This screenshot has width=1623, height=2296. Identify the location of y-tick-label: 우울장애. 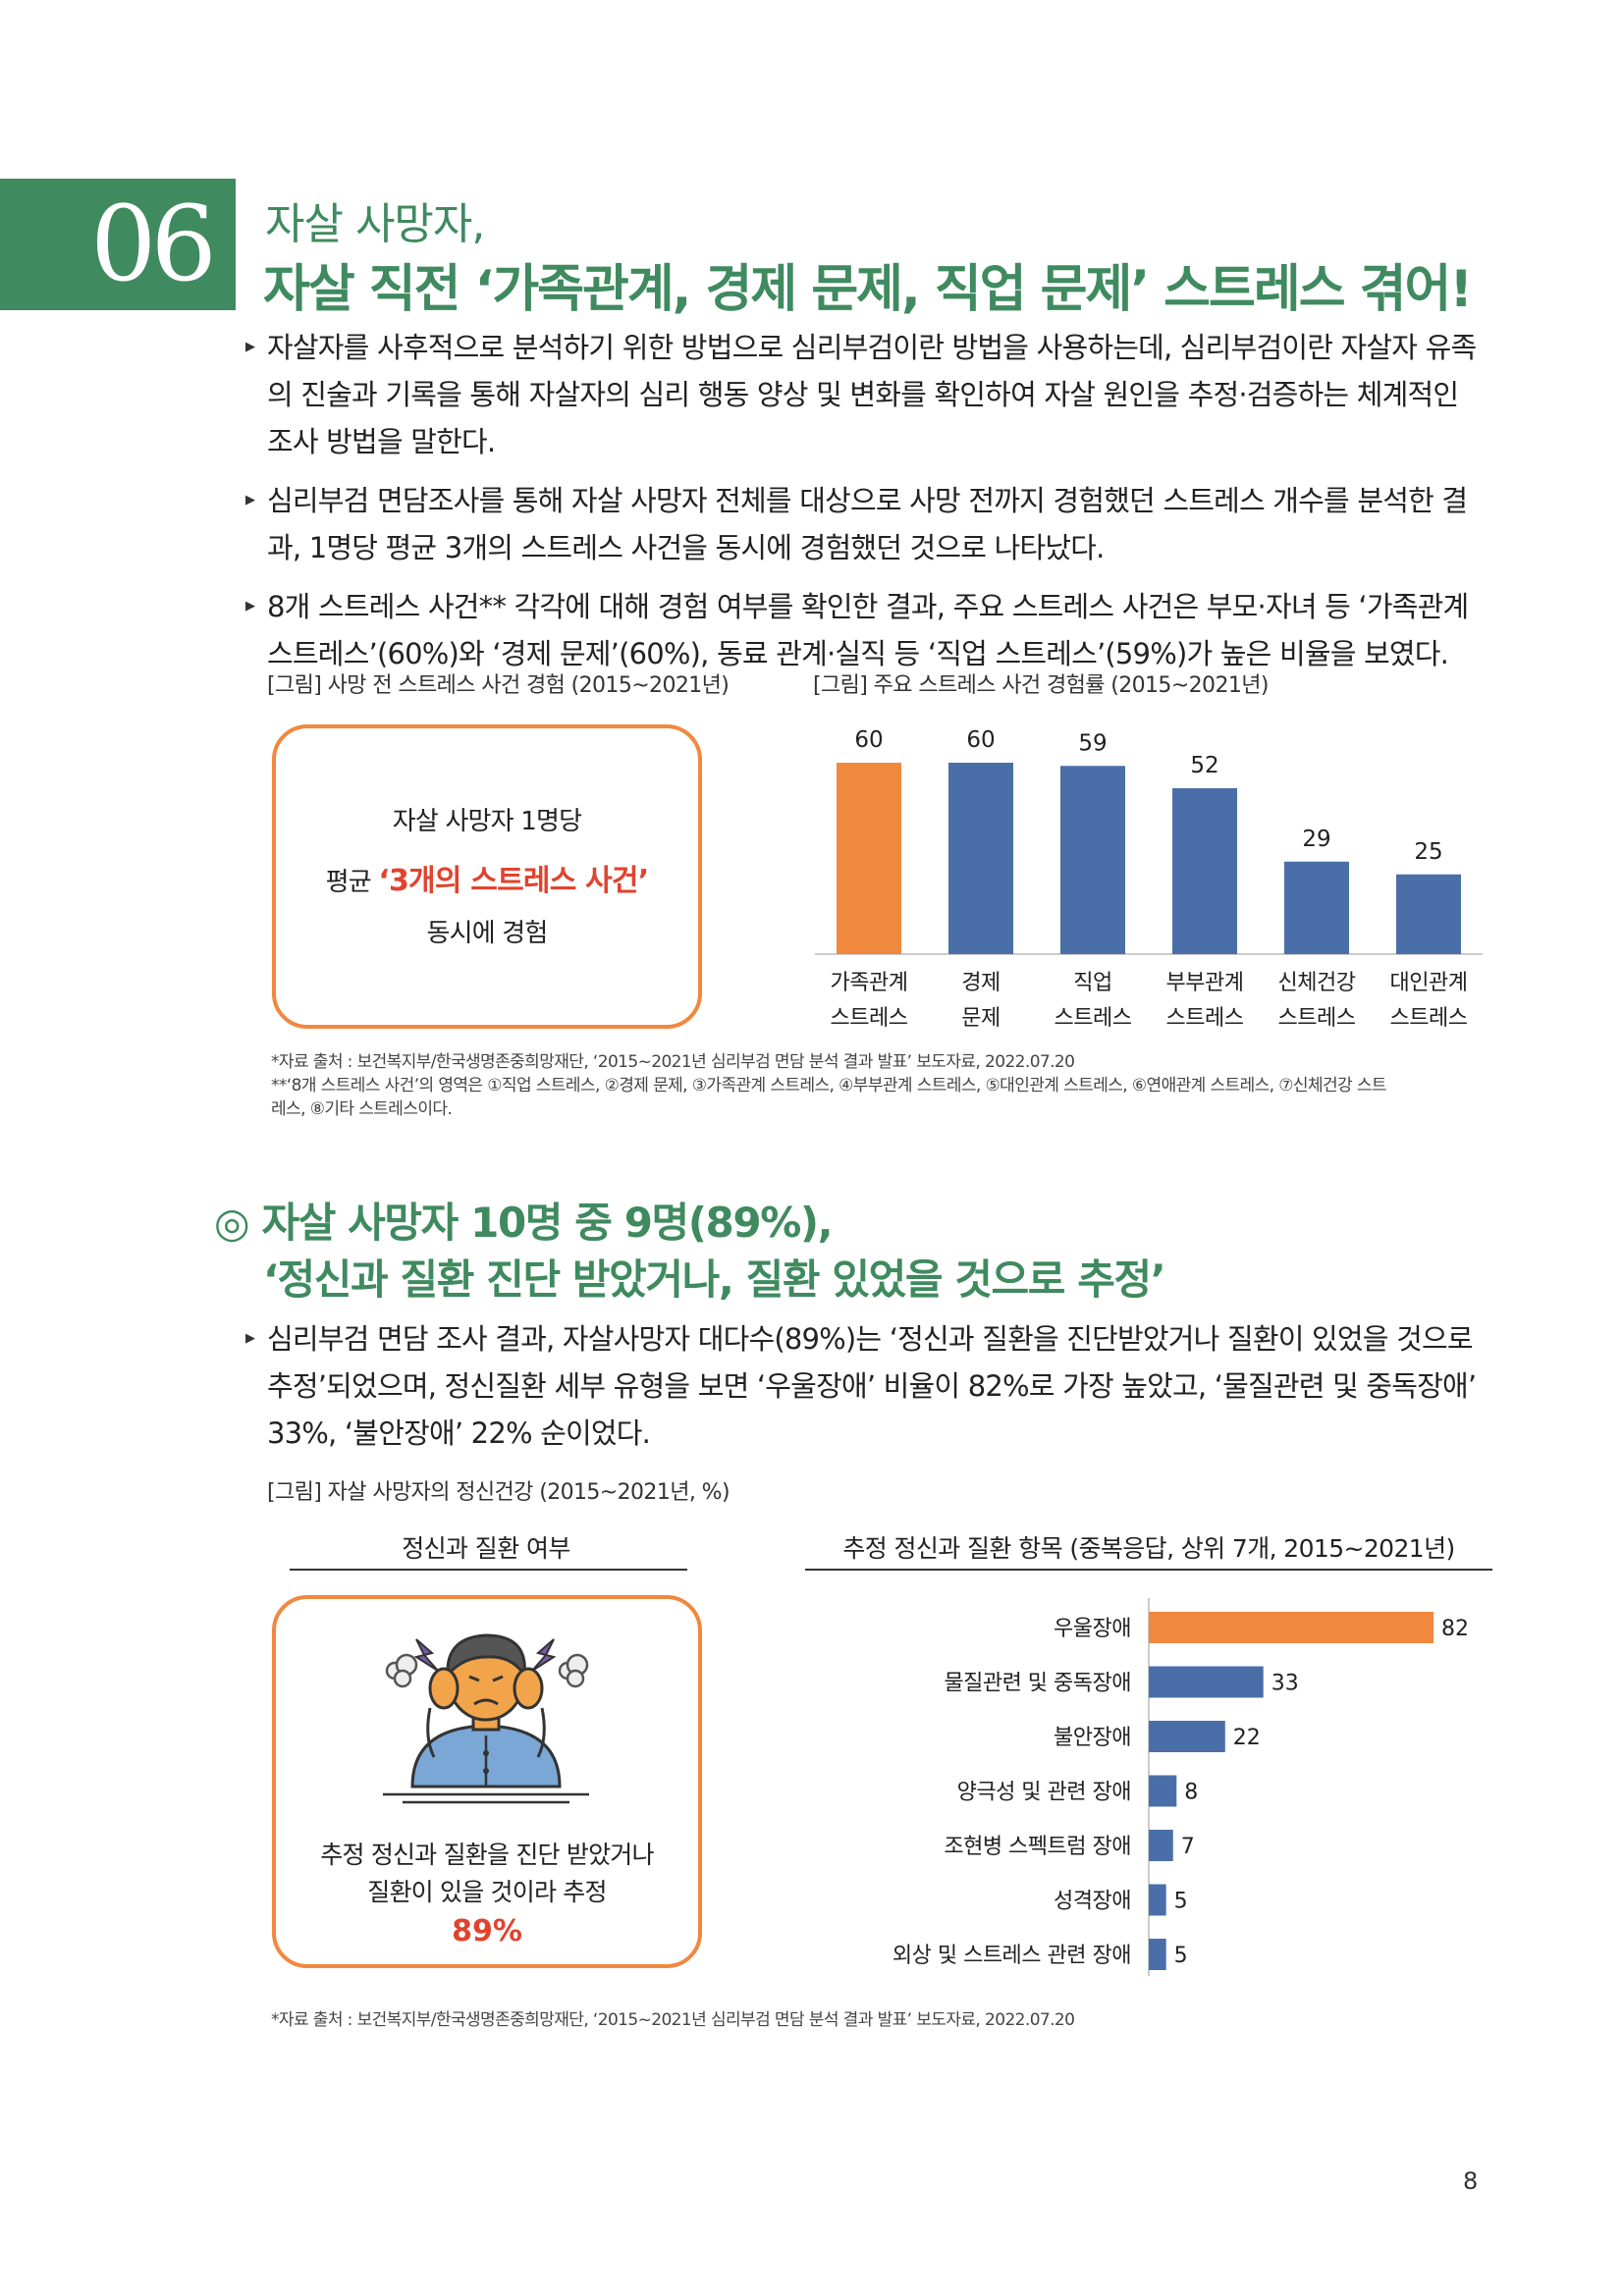
(1092, 1629).